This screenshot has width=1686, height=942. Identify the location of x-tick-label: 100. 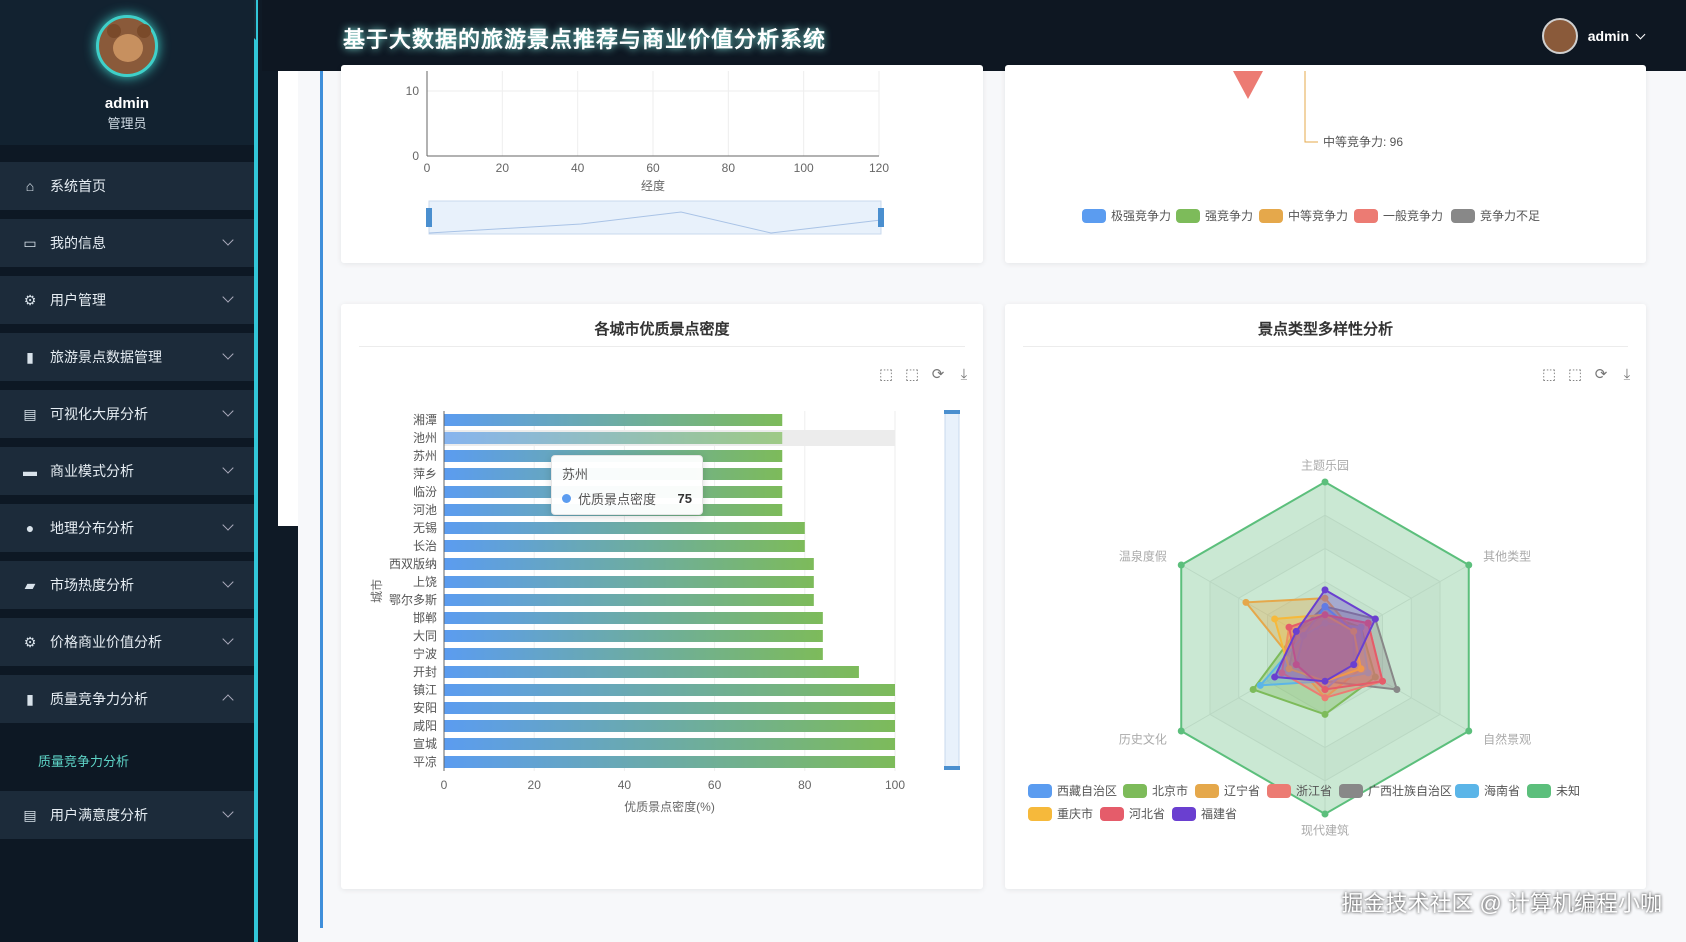
(804, 168).